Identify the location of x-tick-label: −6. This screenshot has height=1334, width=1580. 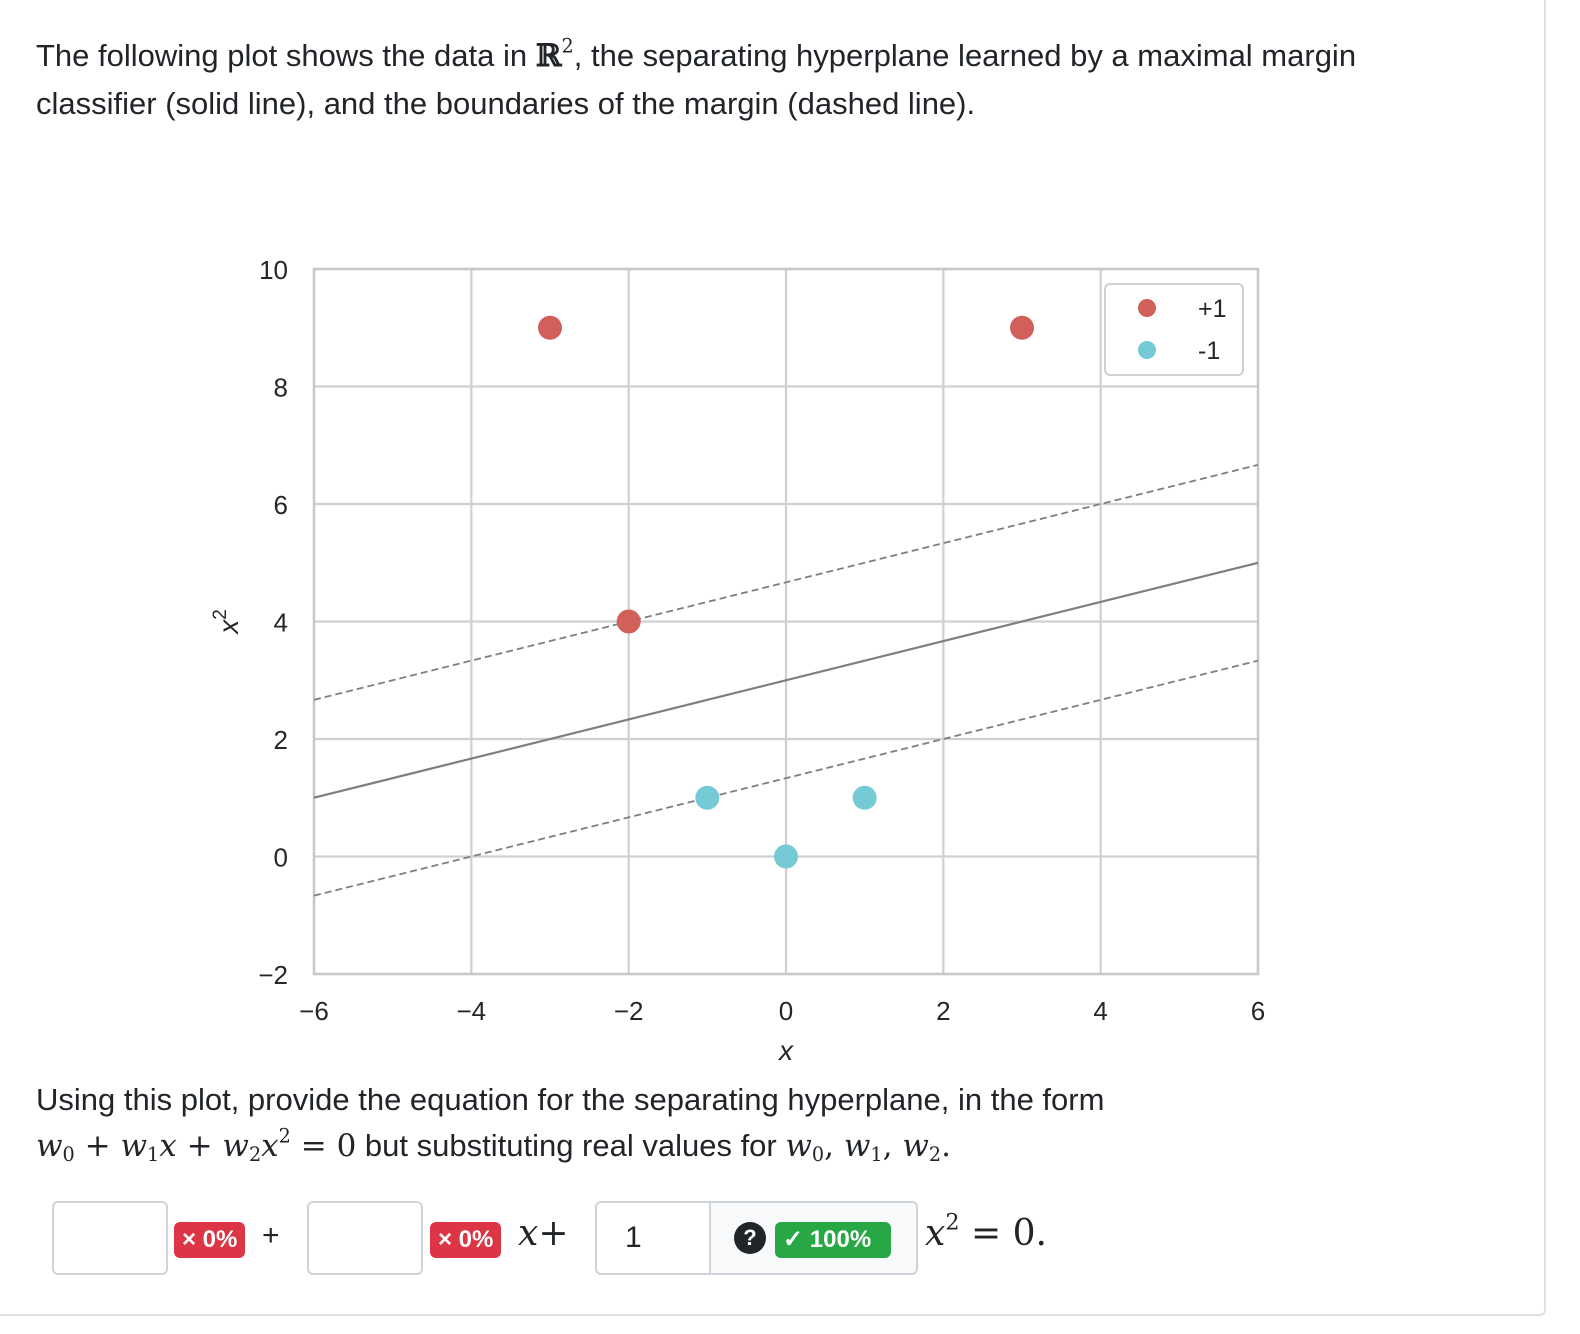
(314, 1011).